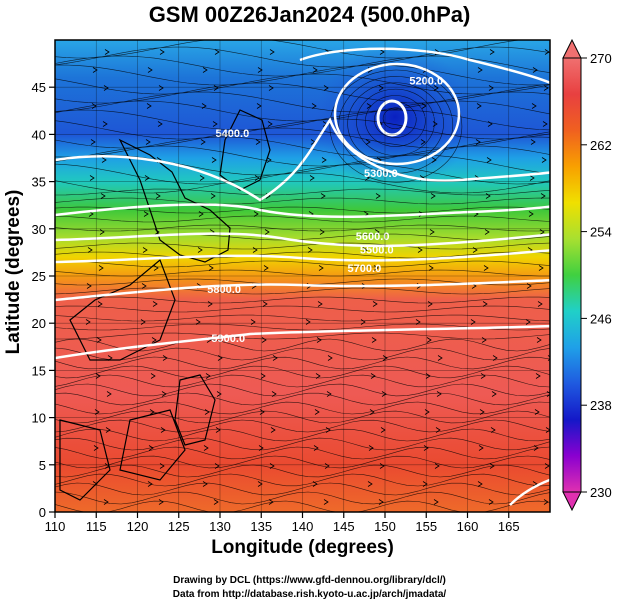  What do you see at coordinates (426, 81) in the screenshot?
I see `contour-label: 5200.0` at bounding box center [426, 81].